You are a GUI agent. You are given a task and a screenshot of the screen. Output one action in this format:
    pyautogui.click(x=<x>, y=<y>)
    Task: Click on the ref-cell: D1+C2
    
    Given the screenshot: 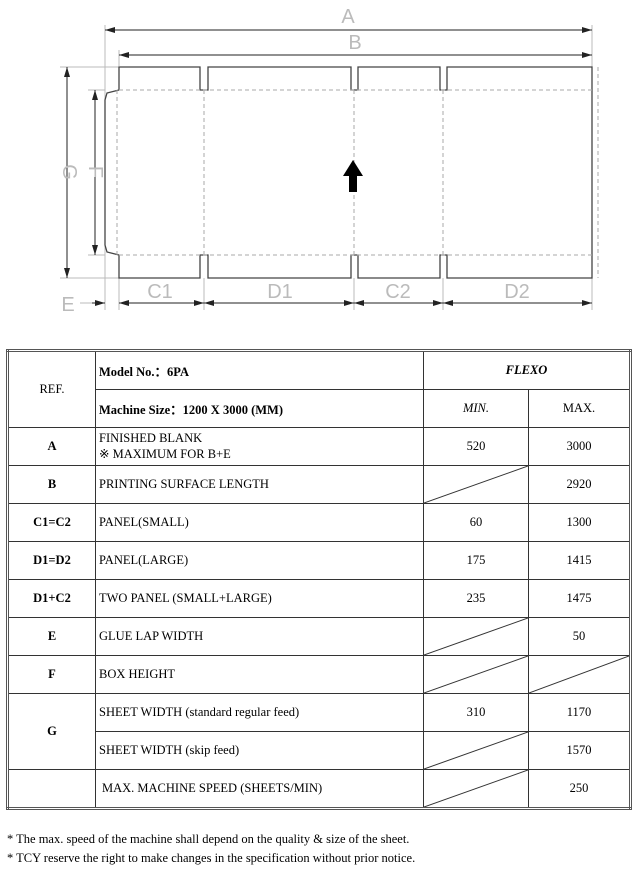 What is the action you would take?
    pyautogui.click(x=51, y=598)
    